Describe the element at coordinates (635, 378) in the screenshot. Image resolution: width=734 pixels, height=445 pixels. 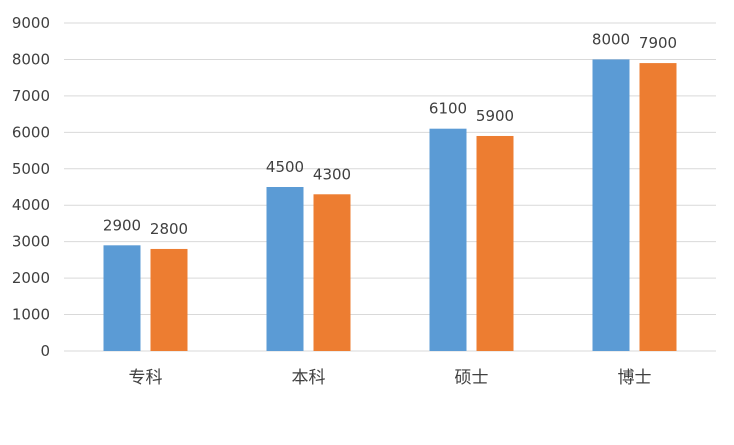
I see `x-category-label: 博士` at that location.